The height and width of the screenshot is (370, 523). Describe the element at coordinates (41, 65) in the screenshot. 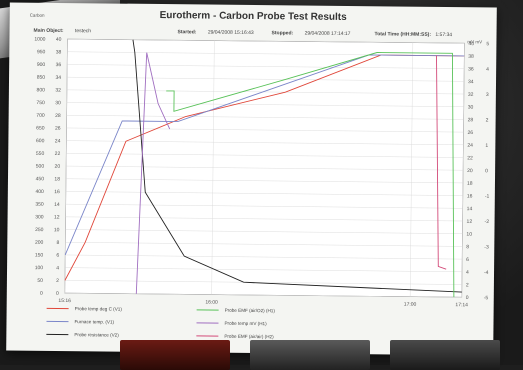

I see `y-tick-label-left-1: 900` at that location.